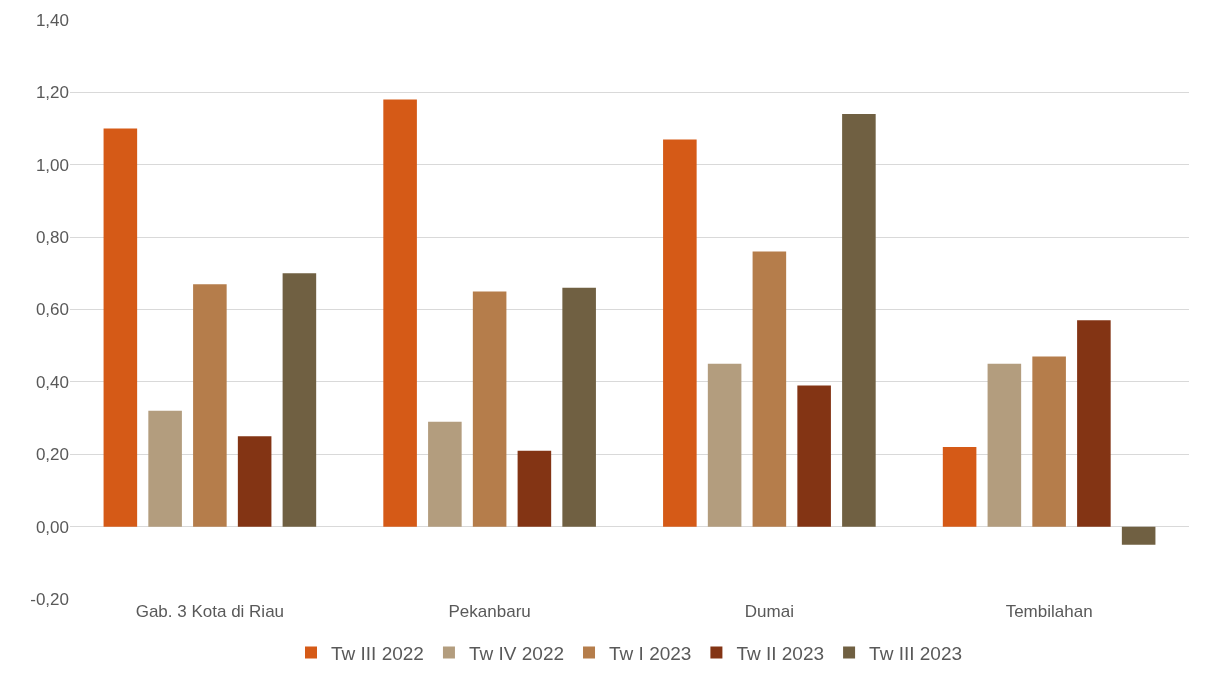 The image size is (1214, 684). What do you see at coordinates (52, 165) in the screenshot?
I see `y-tick-label: 1,00` at bounding box center [52, 165].